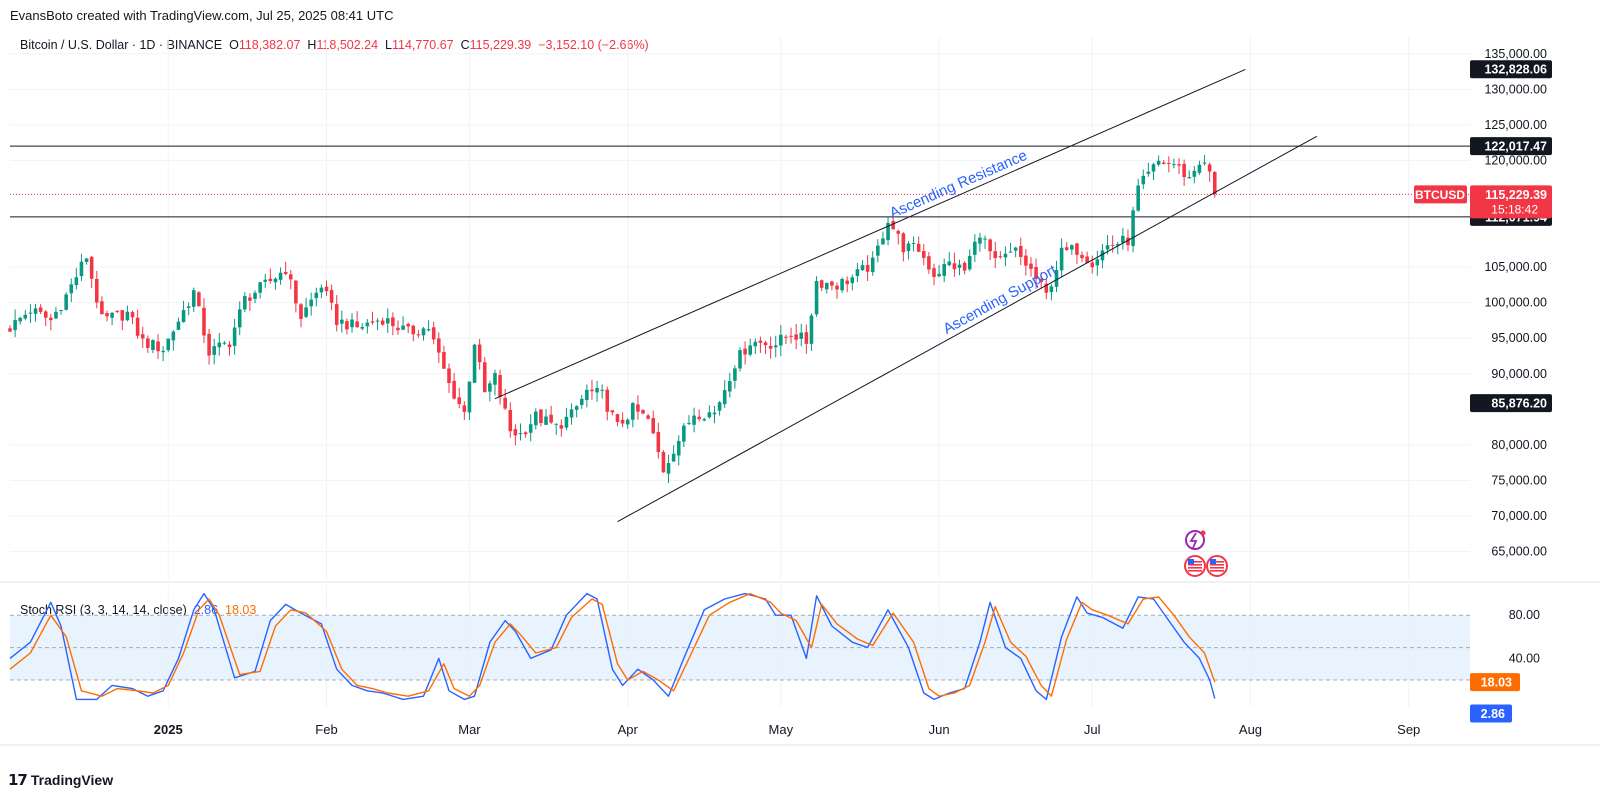 The height and width of the screenshot is (800, 1600). Describe the element at coordinates (939, 729) in the screenshot. I see `x-tick-label: Jun` at that location.